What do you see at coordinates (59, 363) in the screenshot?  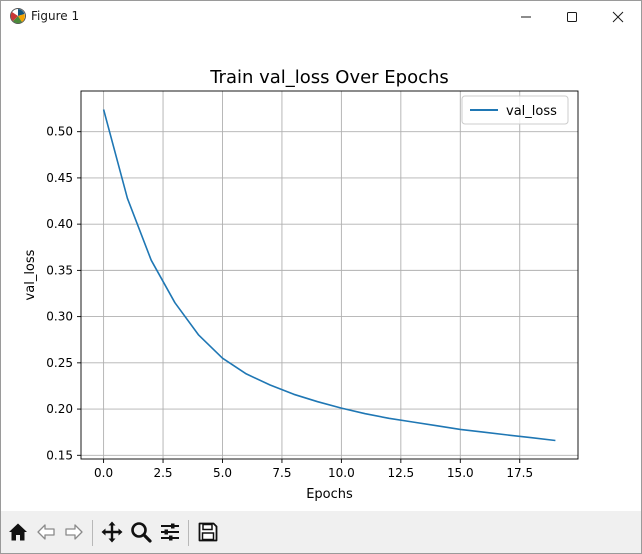 I see `y-tick-label: 0.25` at bounding box center [59, 363].